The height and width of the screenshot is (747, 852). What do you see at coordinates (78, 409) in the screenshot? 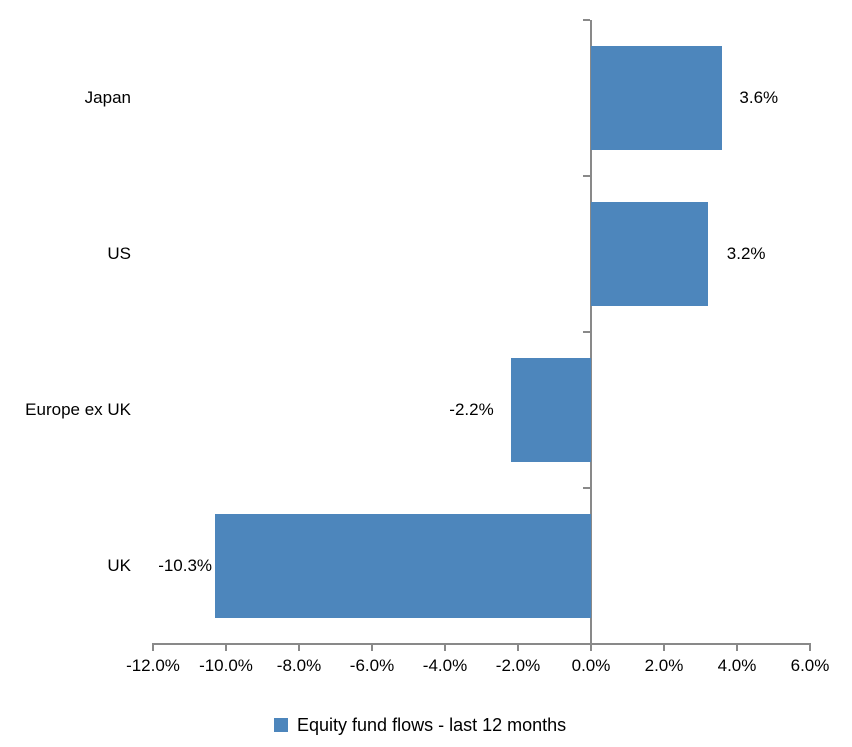
I see `category-label: Europe ex UK` at bounding box center [78, 409].